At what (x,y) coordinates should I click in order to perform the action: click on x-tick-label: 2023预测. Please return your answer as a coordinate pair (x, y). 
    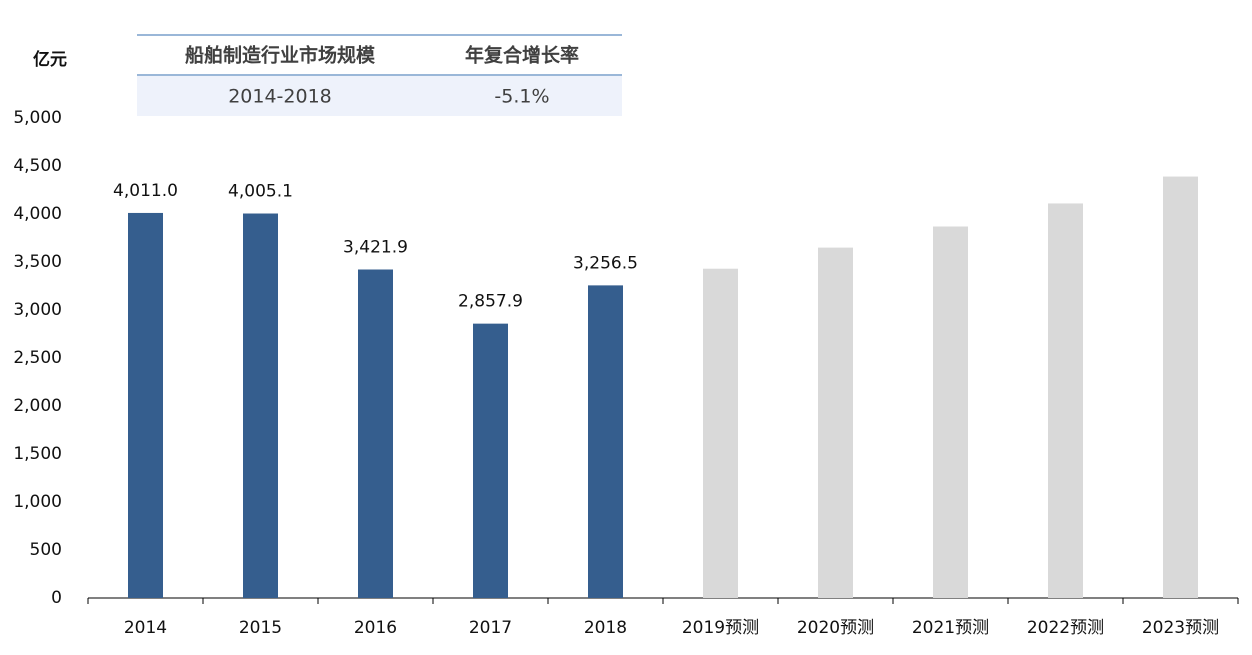
    Looking at the image, I should click on (1180, 628).